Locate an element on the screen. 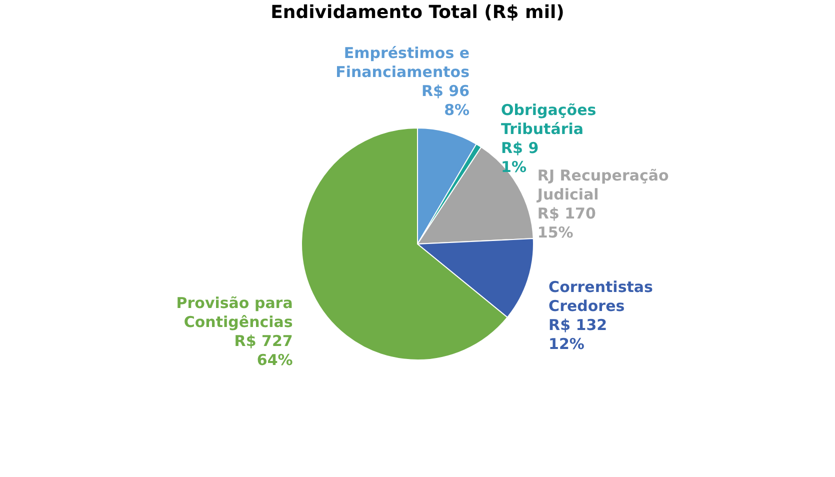  data-label: R$ 96 8% is located at coordinates (445, 100).